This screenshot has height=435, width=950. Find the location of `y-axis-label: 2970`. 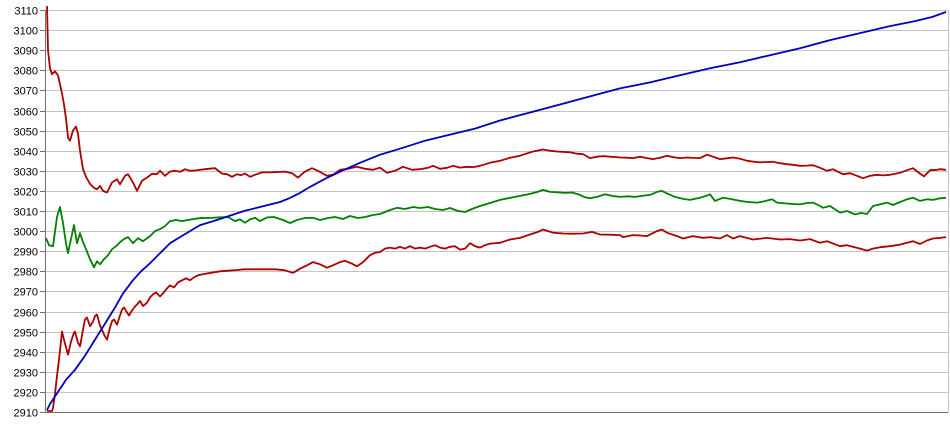

y-axis-label: 2970 is located at coordinates (26, 293).